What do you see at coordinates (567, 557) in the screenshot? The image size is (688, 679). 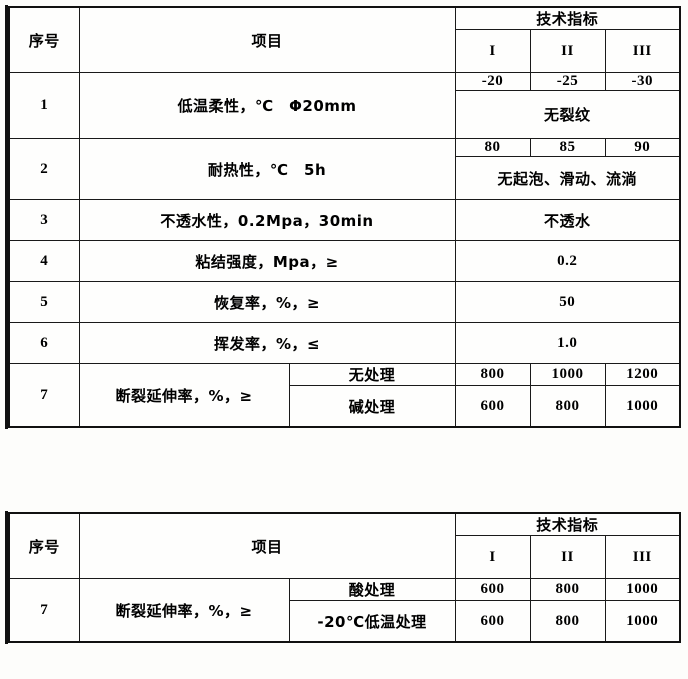 I see `header-grade-2-2: II` at bounding box center [567, 557].